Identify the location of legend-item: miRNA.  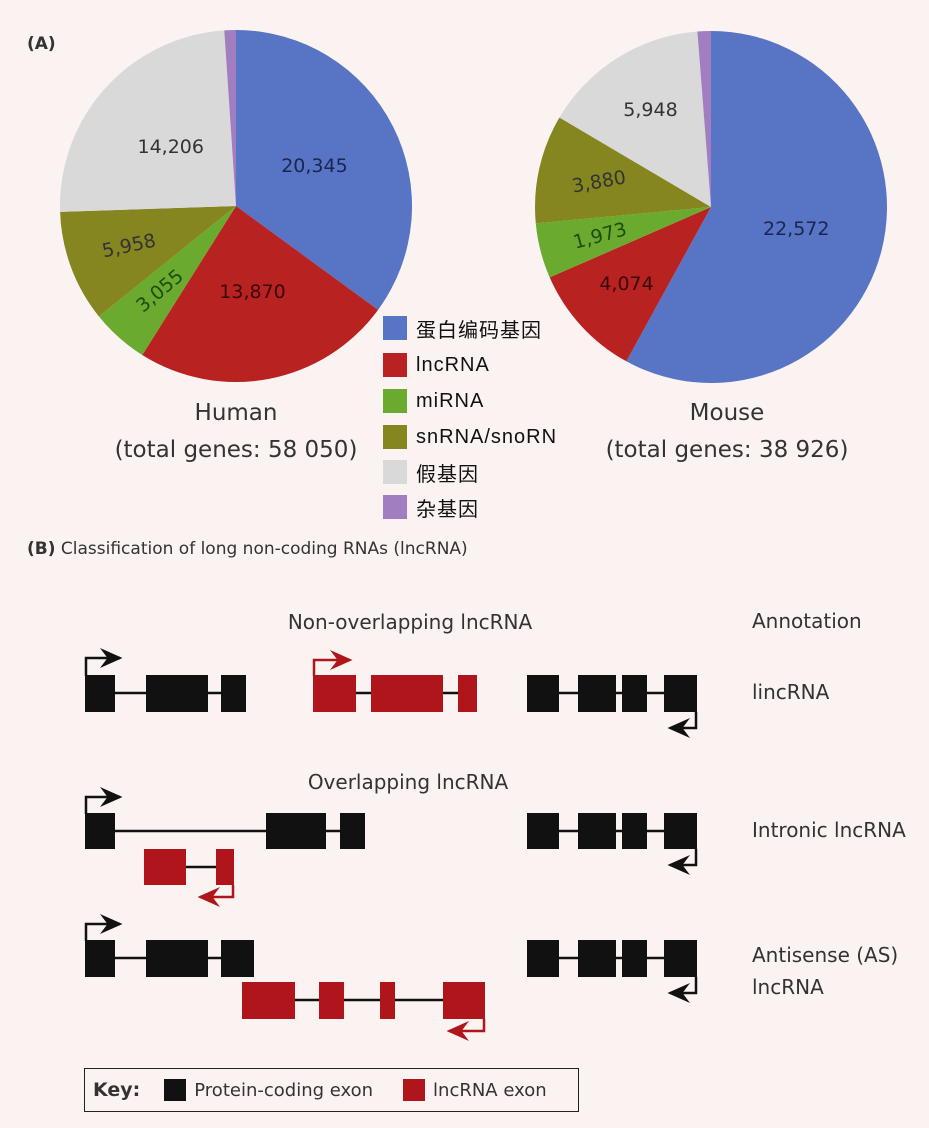
(433, 401).